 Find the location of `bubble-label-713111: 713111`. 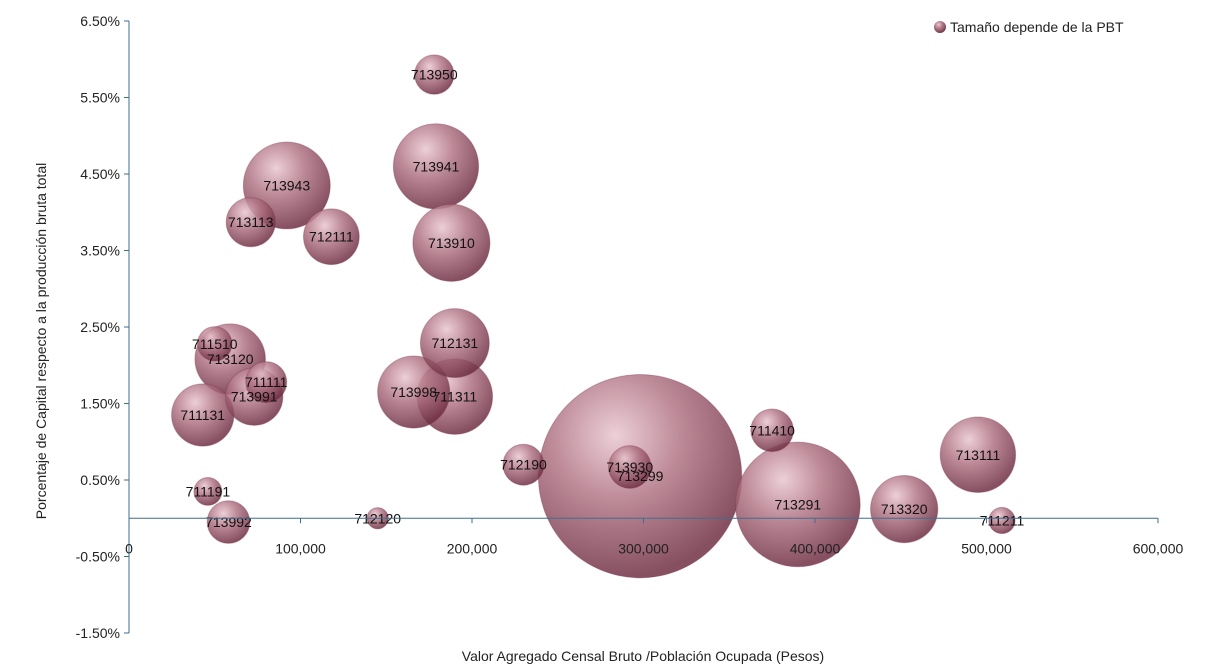

bubble-label-713111: 713111 is located at coordinates (978, 455).